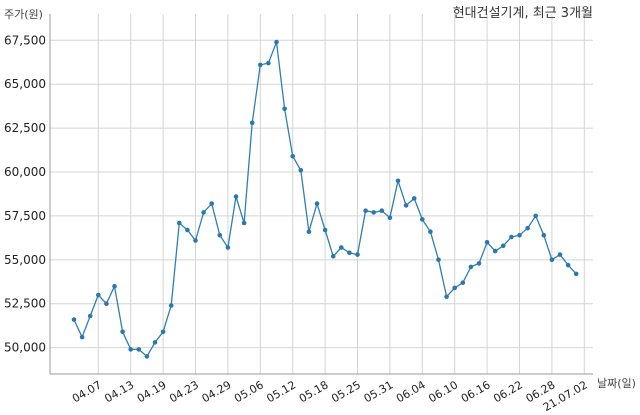 This screenshot has width=640, height=415. What do you see at coordinates (25, 172) in the screenshot?
I see `y-tick-label: 60,000` at bounding box center [25, 172].